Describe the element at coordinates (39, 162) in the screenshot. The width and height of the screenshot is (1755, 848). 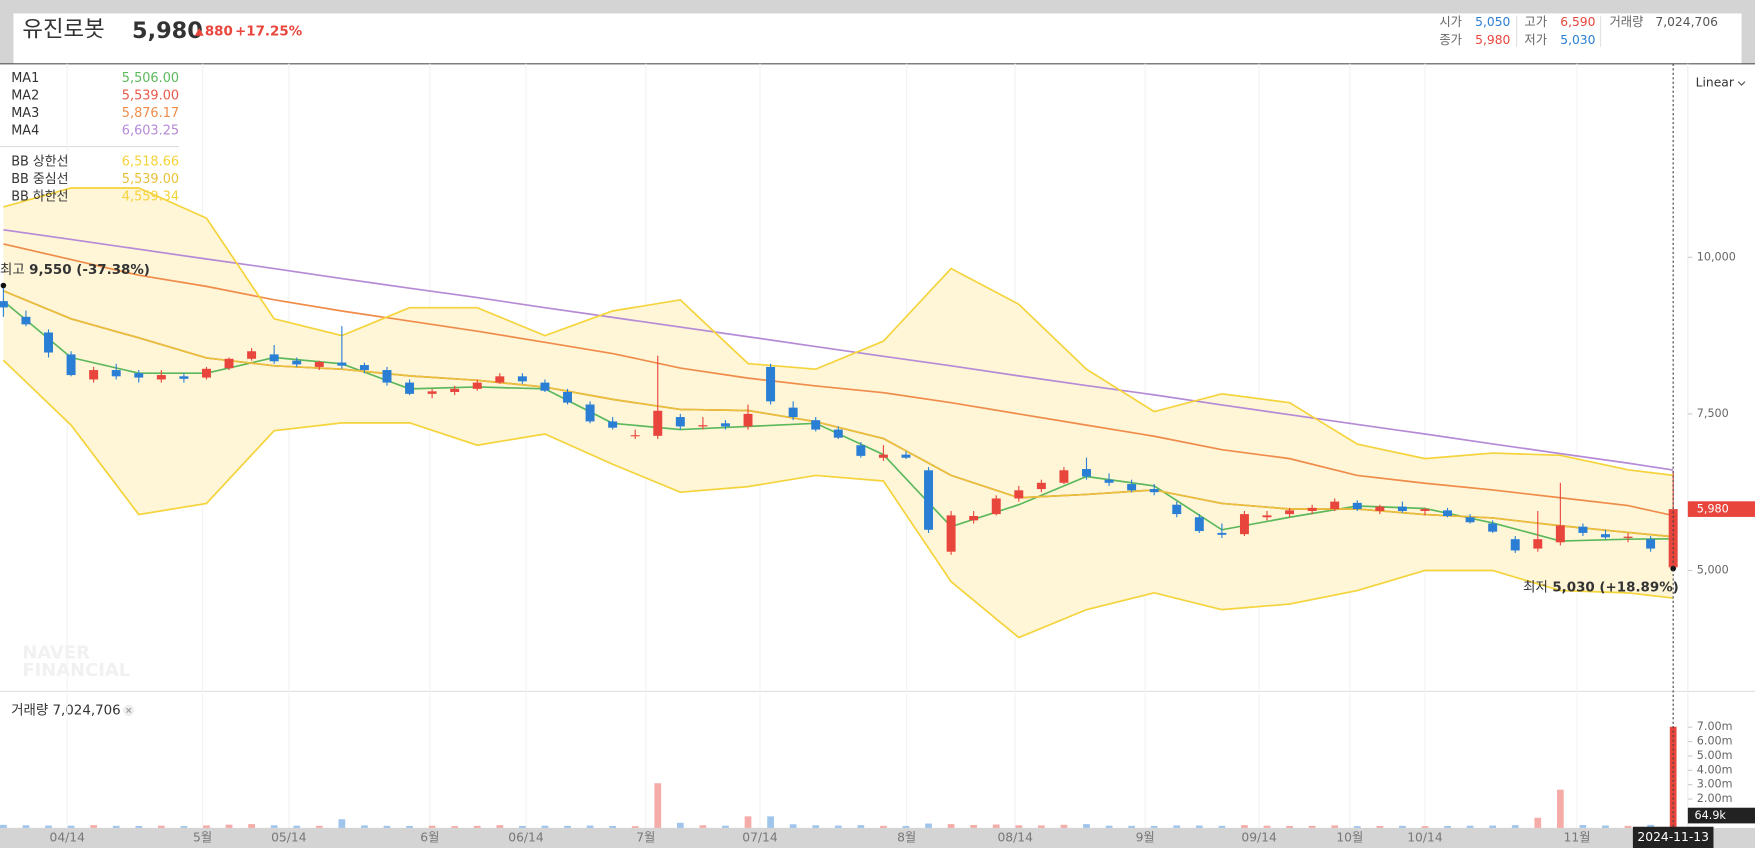
I see `legend-name: BB 상한선` at that location.